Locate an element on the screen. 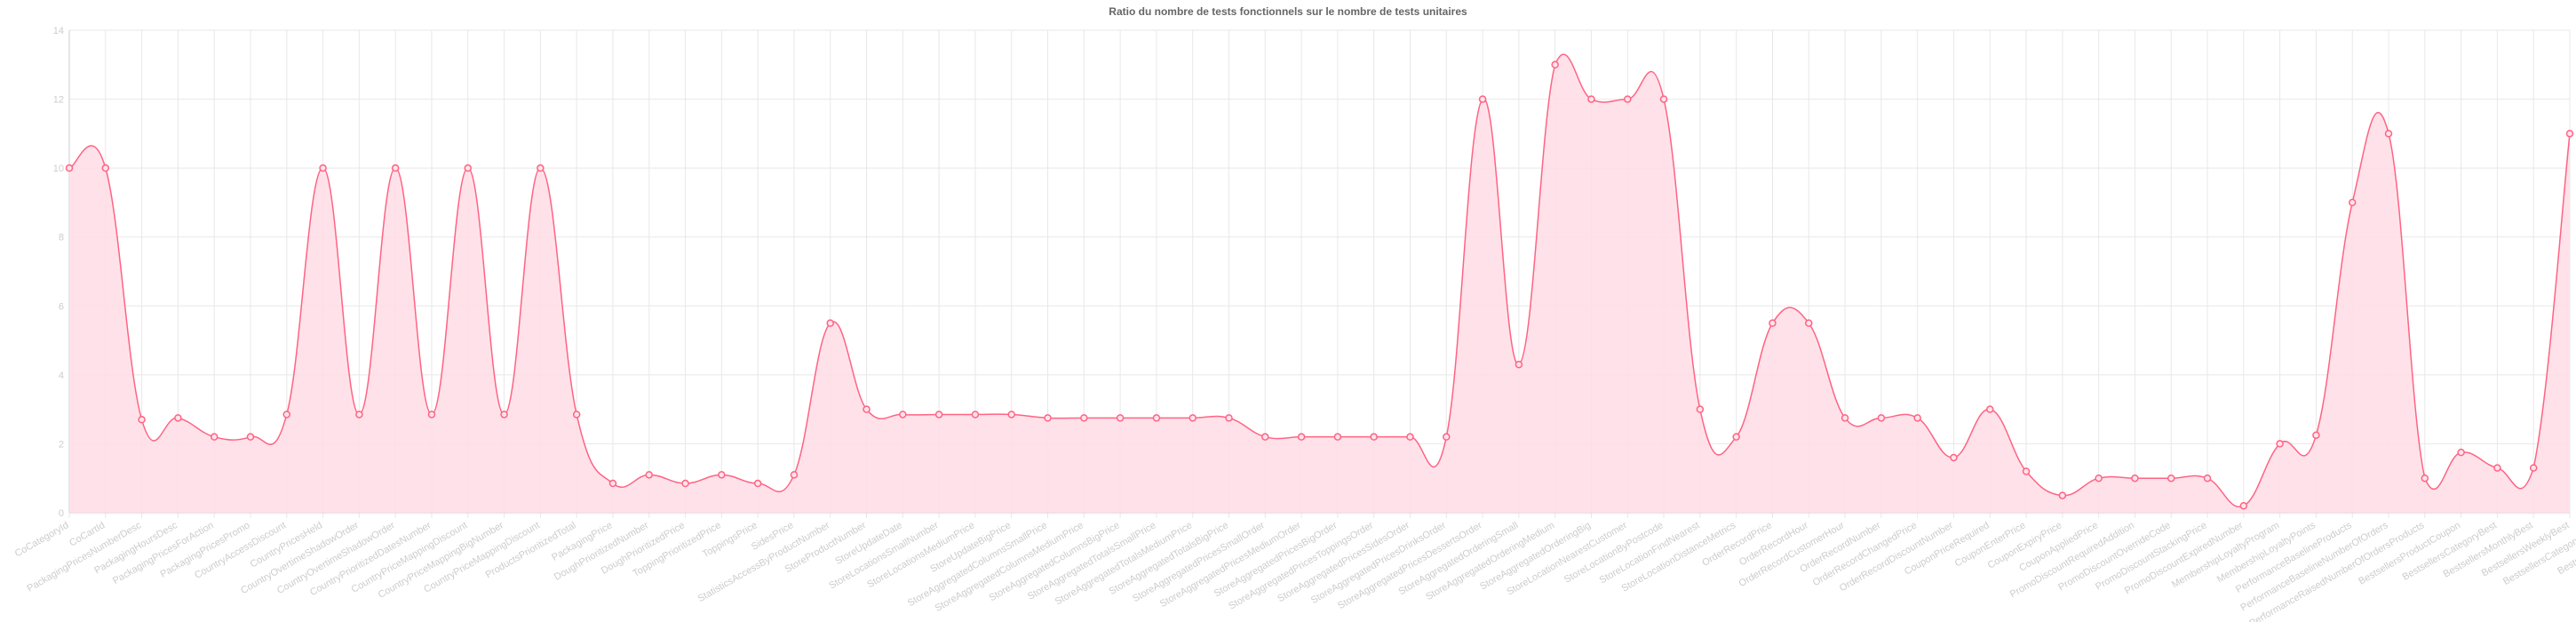 The width and height of the screenshot is (2576, 622). y-tick-label: 8 is located at coordinates (61, 238).